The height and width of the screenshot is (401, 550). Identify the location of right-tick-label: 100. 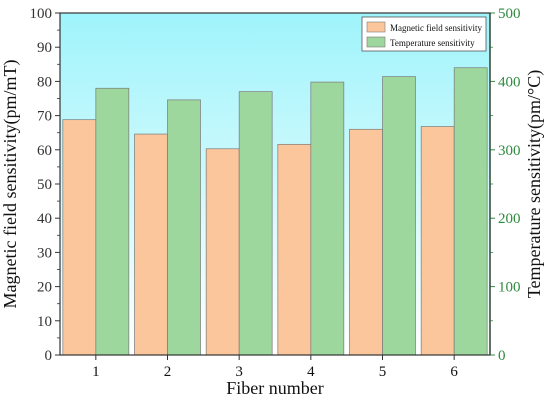
(509, 288).